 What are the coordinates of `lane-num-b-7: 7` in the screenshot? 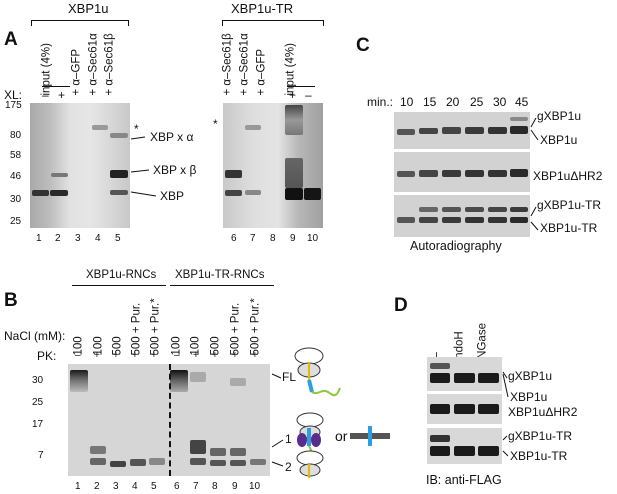 It's located at (196, 486).